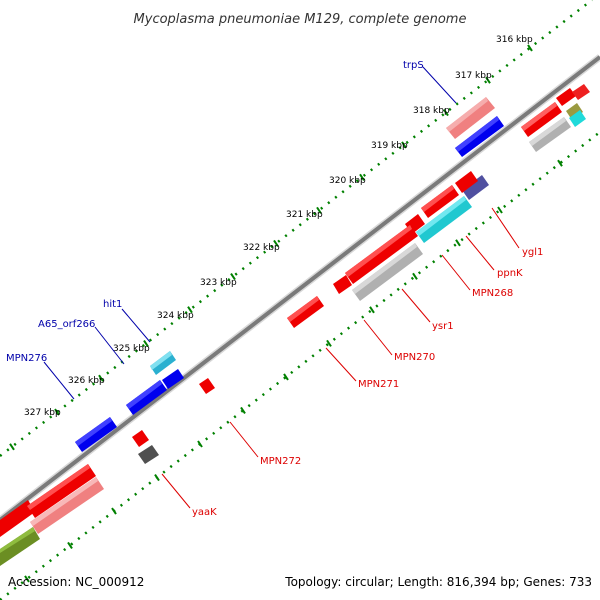 Image resolution: width=600 pixels, height=600 pixels. I want to click on bottom-left-feature-cluster, so click(52, 515).